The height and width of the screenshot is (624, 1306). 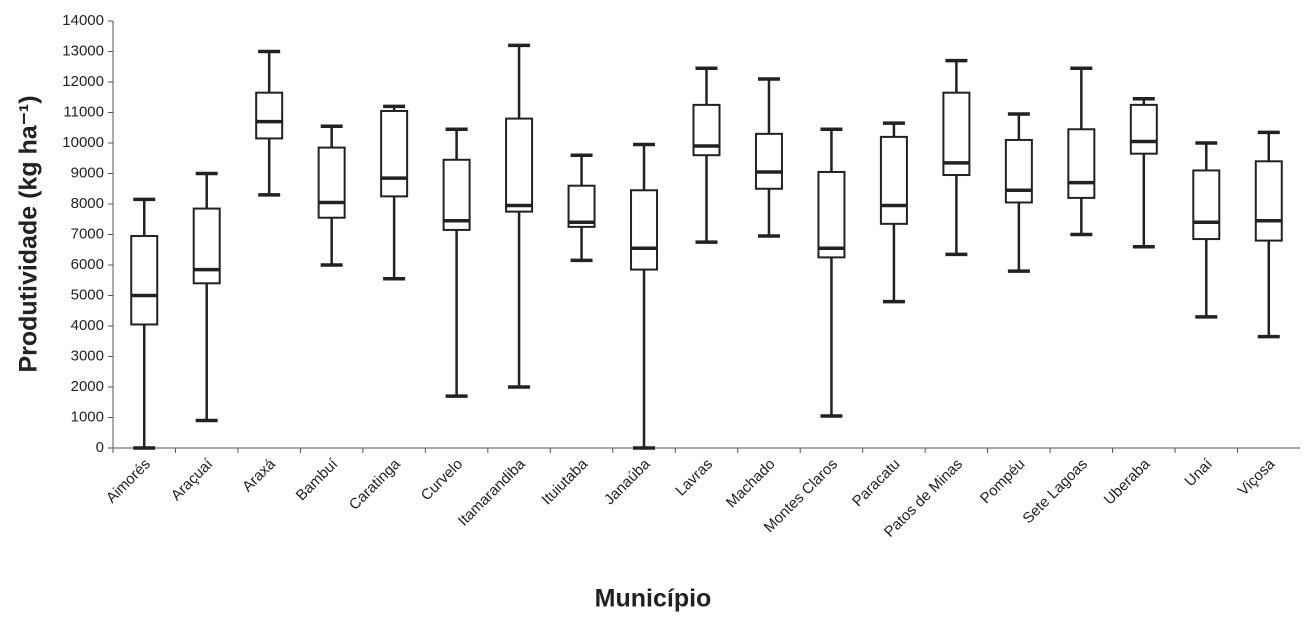 I want to click on y-tick-label: 11000, so click(x=83, y=111).